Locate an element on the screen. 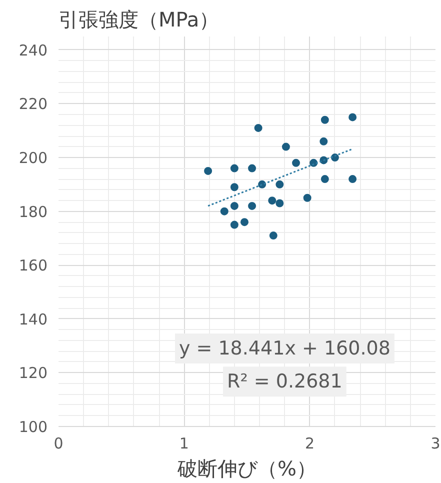 This screenshot has width=441, height=483. y-tick-label: 200 is located at coordinates (33, 158).